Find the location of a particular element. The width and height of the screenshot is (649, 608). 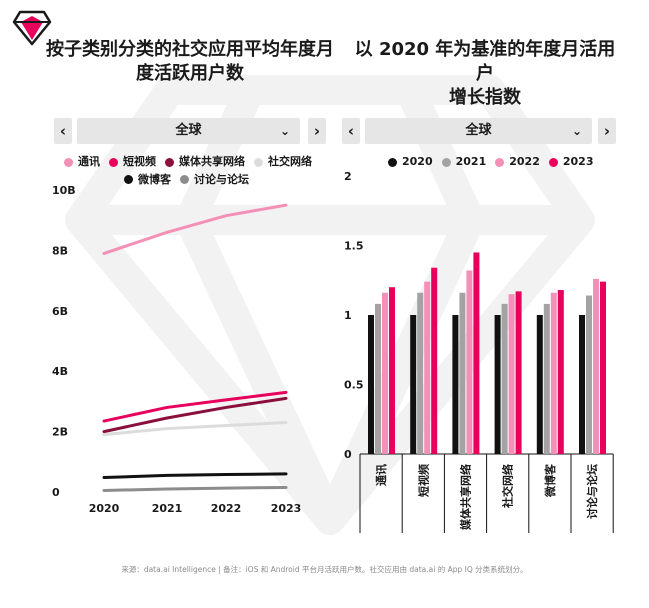

legend-item: 2022 is located at coordinates (517, 162).